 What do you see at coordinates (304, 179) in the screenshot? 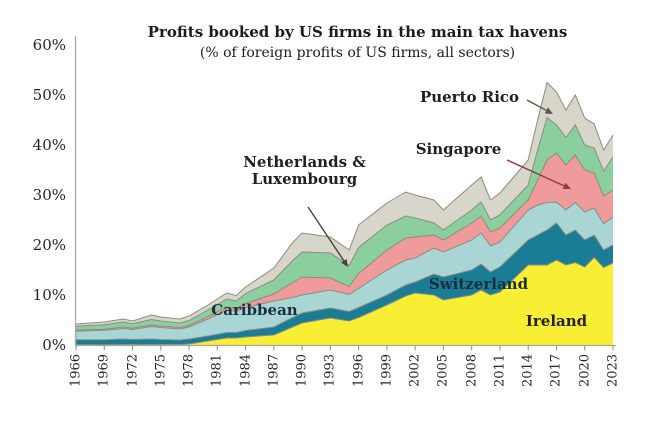
I see `label-netherlands-luxembourg-line2: Luxembourg` at bounding box center [304, 179].